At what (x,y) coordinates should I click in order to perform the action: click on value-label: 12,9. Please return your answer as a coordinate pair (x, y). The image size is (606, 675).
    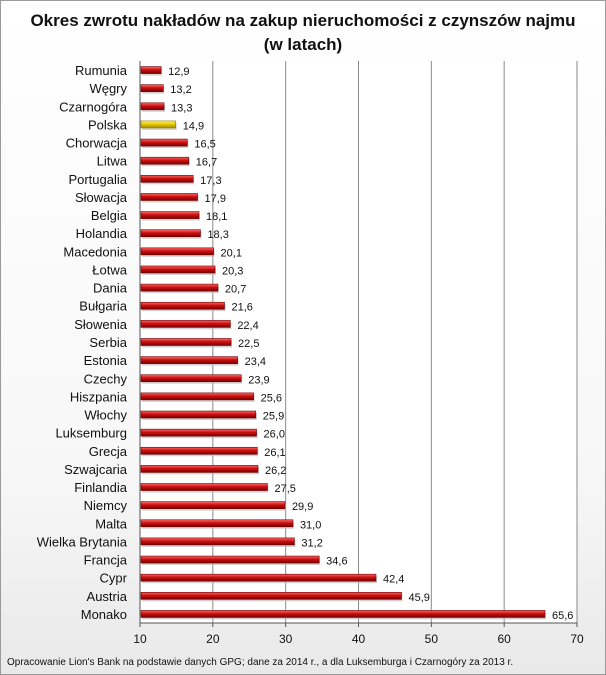
    Looking at the image, I should click on (178, 72).